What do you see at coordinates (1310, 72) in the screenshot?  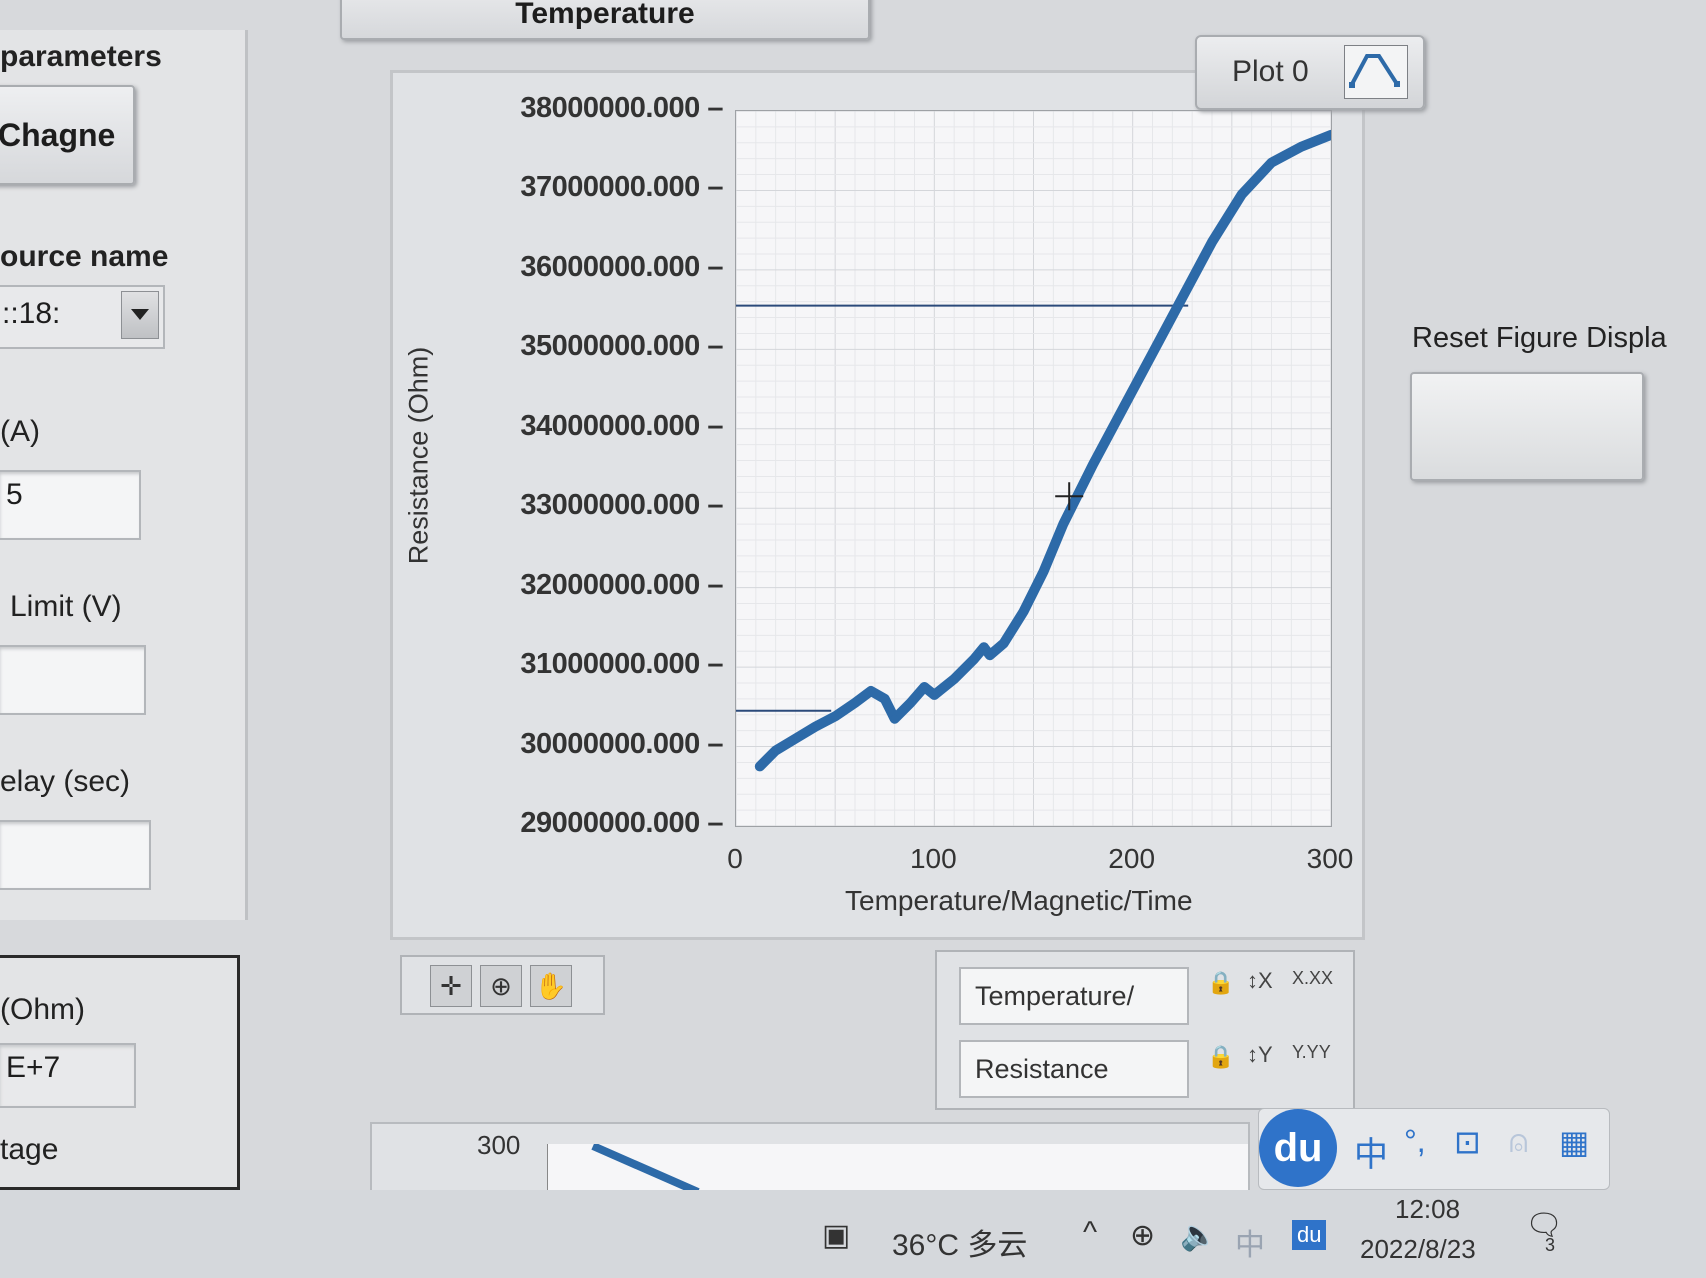 I see `plot-legend: Plot 0` at bounding box center [1310, 72].